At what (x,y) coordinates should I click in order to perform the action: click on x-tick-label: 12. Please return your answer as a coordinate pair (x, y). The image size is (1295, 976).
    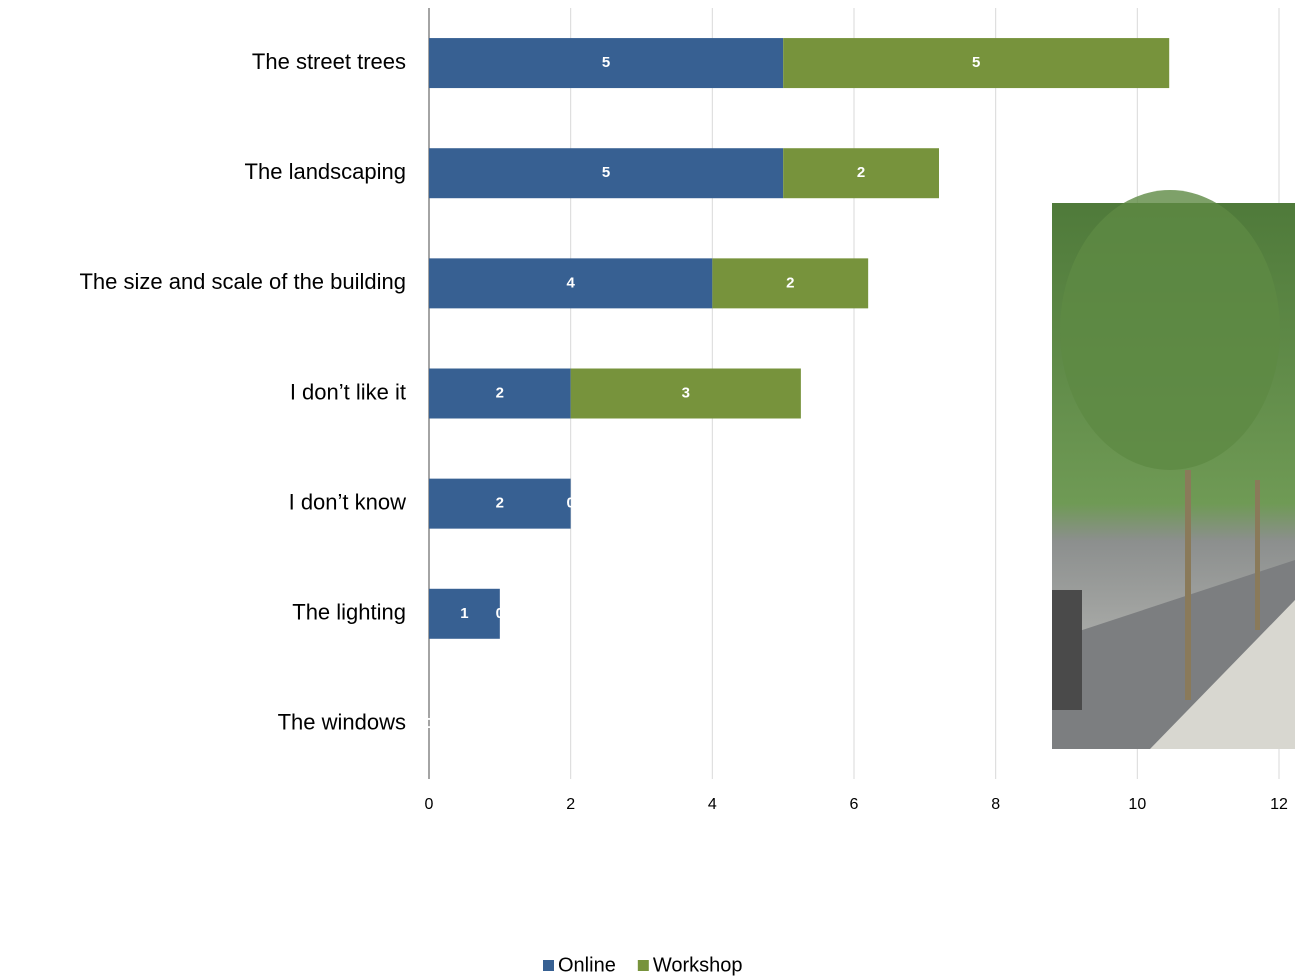
    Looking at the image, I should click on (1279, 804).